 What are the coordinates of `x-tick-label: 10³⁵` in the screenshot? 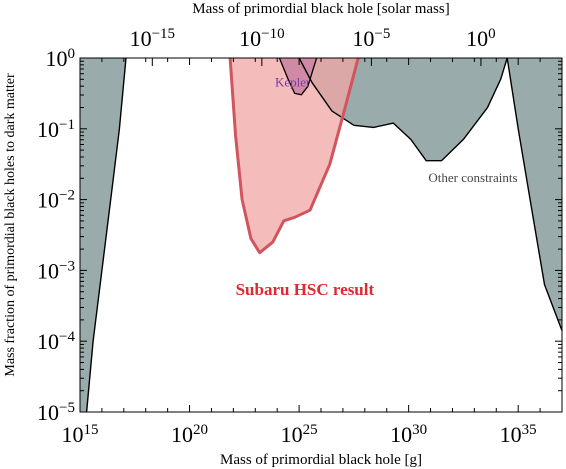 It's located at (518, 434).